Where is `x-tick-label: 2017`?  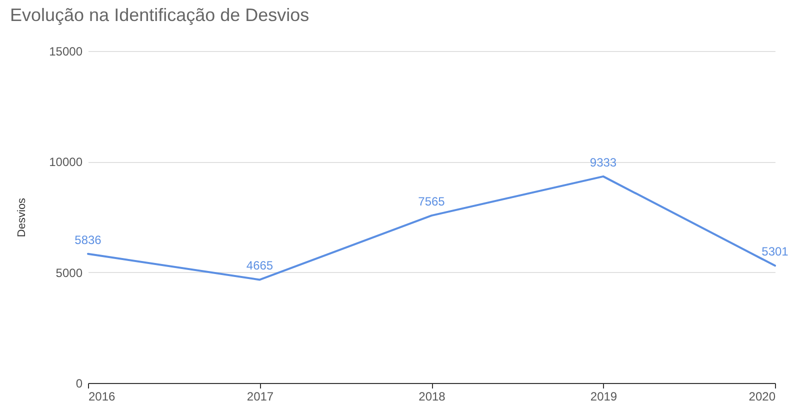
x-tick-label: 2017 is located at coordinates (260, 396).